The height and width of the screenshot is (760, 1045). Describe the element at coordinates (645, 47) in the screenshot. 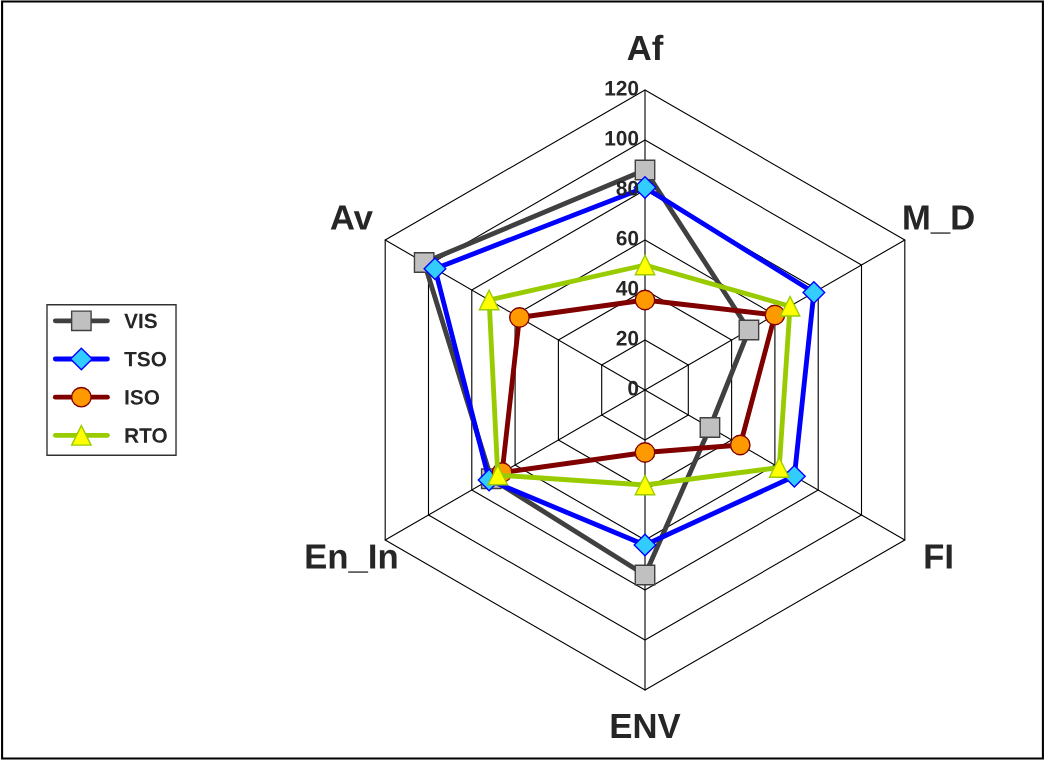

I see `spoke-label: Af` at that location.